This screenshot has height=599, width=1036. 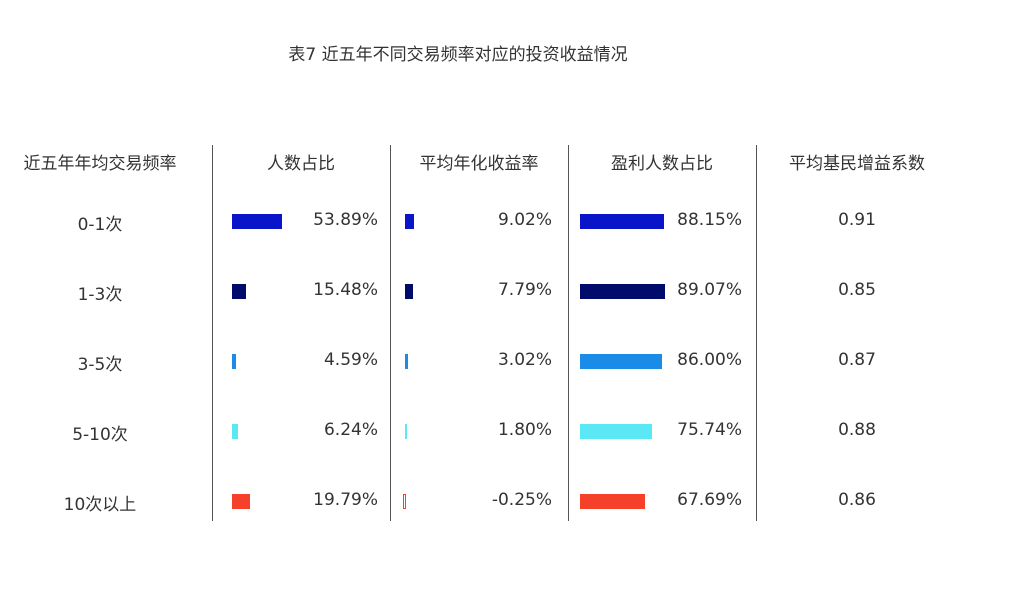 I want to click on profit-value: 75.74%, so click(x=709, y=430).